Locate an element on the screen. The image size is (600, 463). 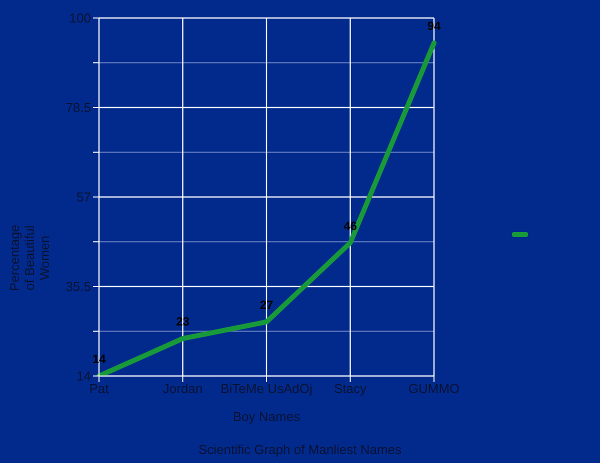
y-tick-label: 35.5 is located at coordinates (78, 286).